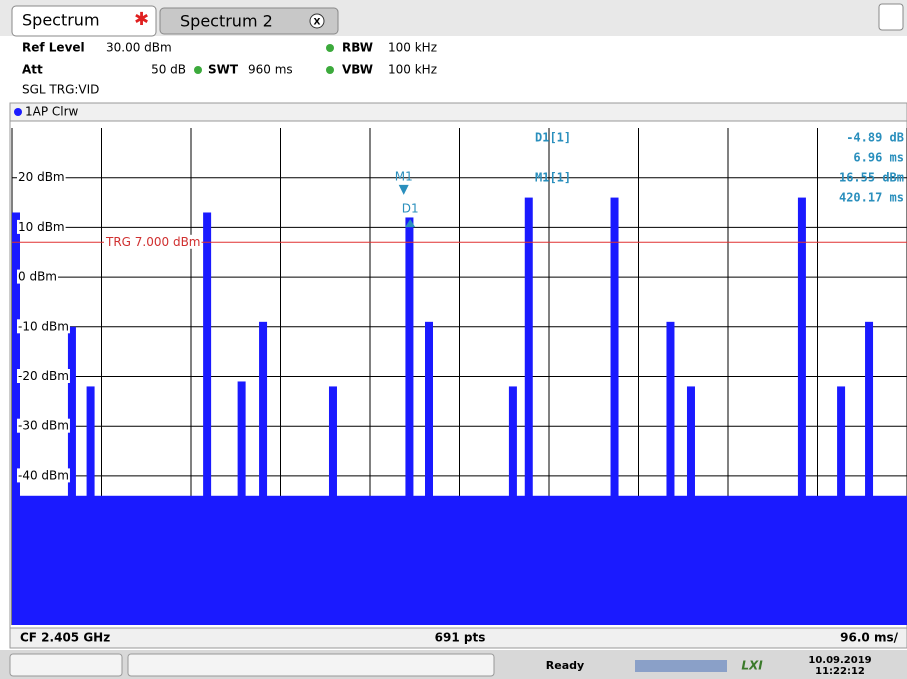 Image resolution: width=907 pixels, height=679 pixels. I want to click on trigger-mode: SGL TRG:VID, so click(60, 90).